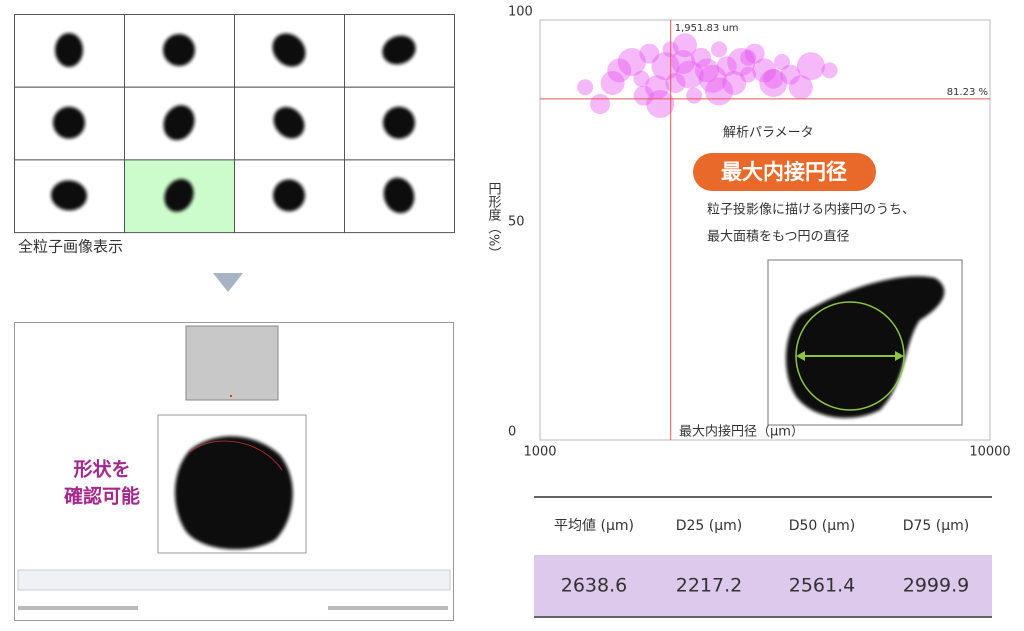 This screenshot has width=1024, height=631. I want to click on table-header: D25 (μm), so click(709, 526).